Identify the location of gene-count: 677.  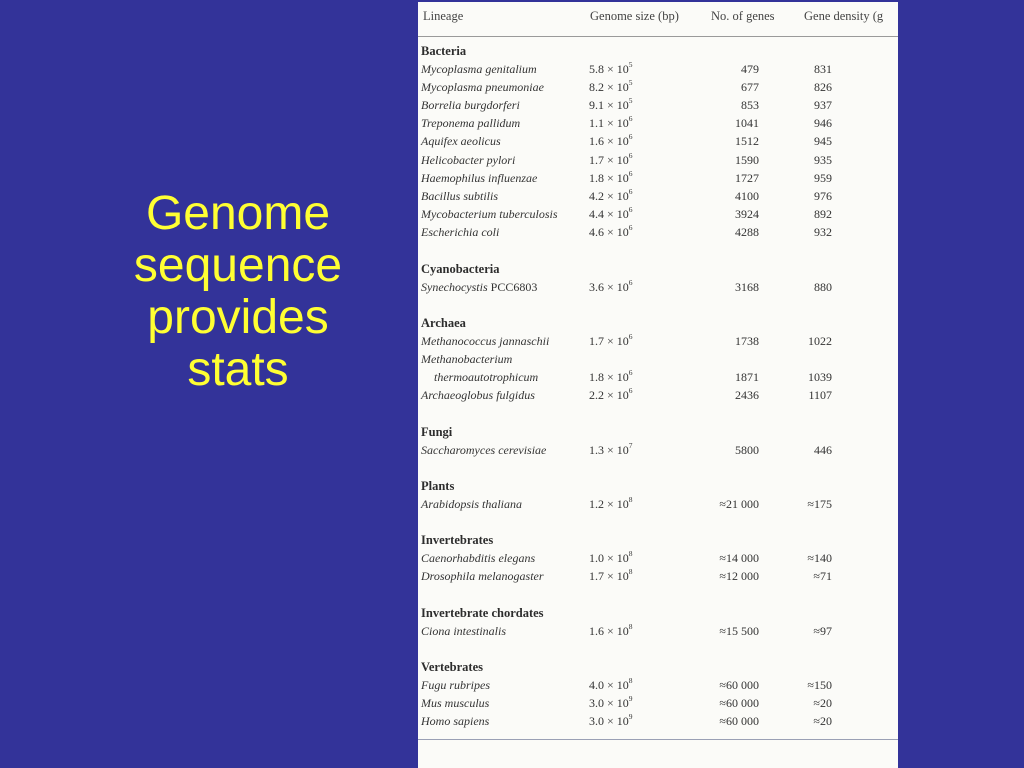
(750, 87).